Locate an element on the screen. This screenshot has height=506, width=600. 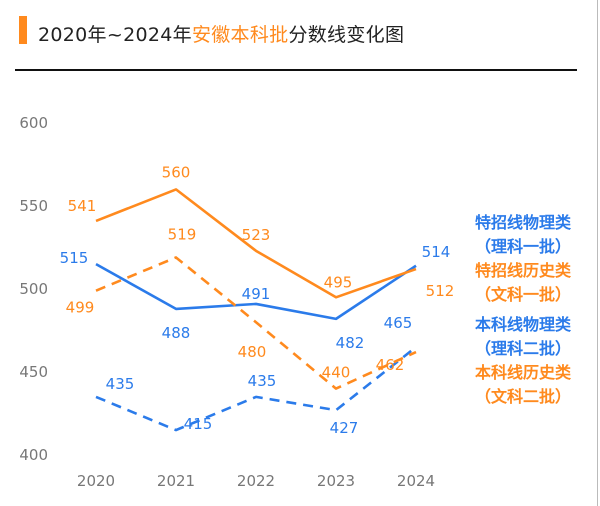
legend-sub: （理科二批） is located at coordinates (522, 348).